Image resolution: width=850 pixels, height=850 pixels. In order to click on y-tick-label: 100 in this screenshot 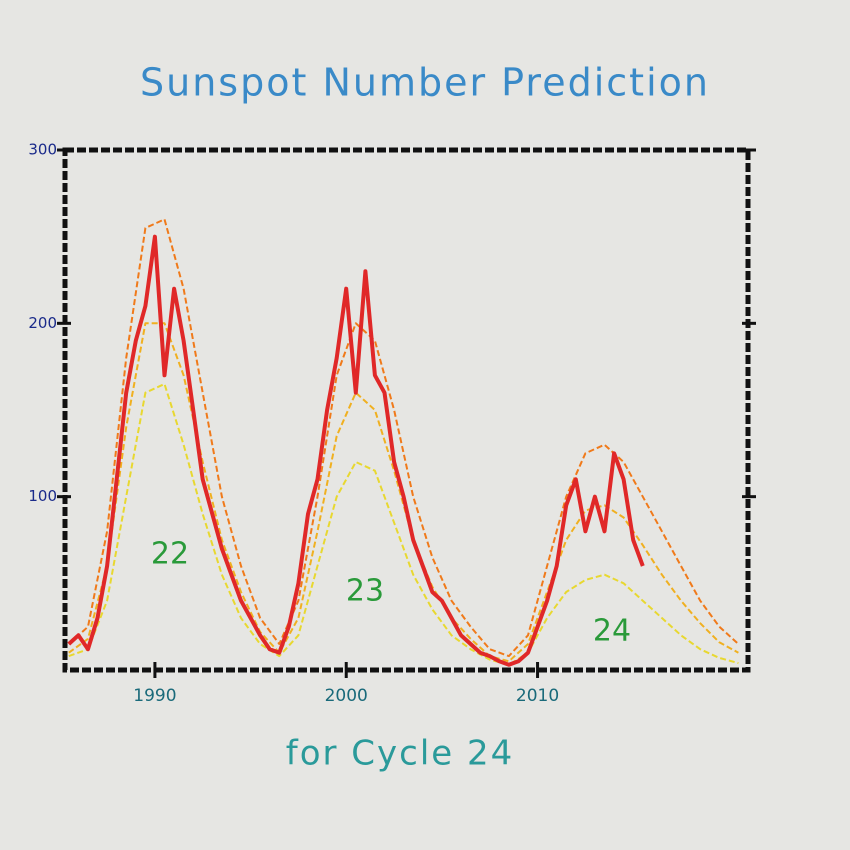, I will do `click(42, 496)`.